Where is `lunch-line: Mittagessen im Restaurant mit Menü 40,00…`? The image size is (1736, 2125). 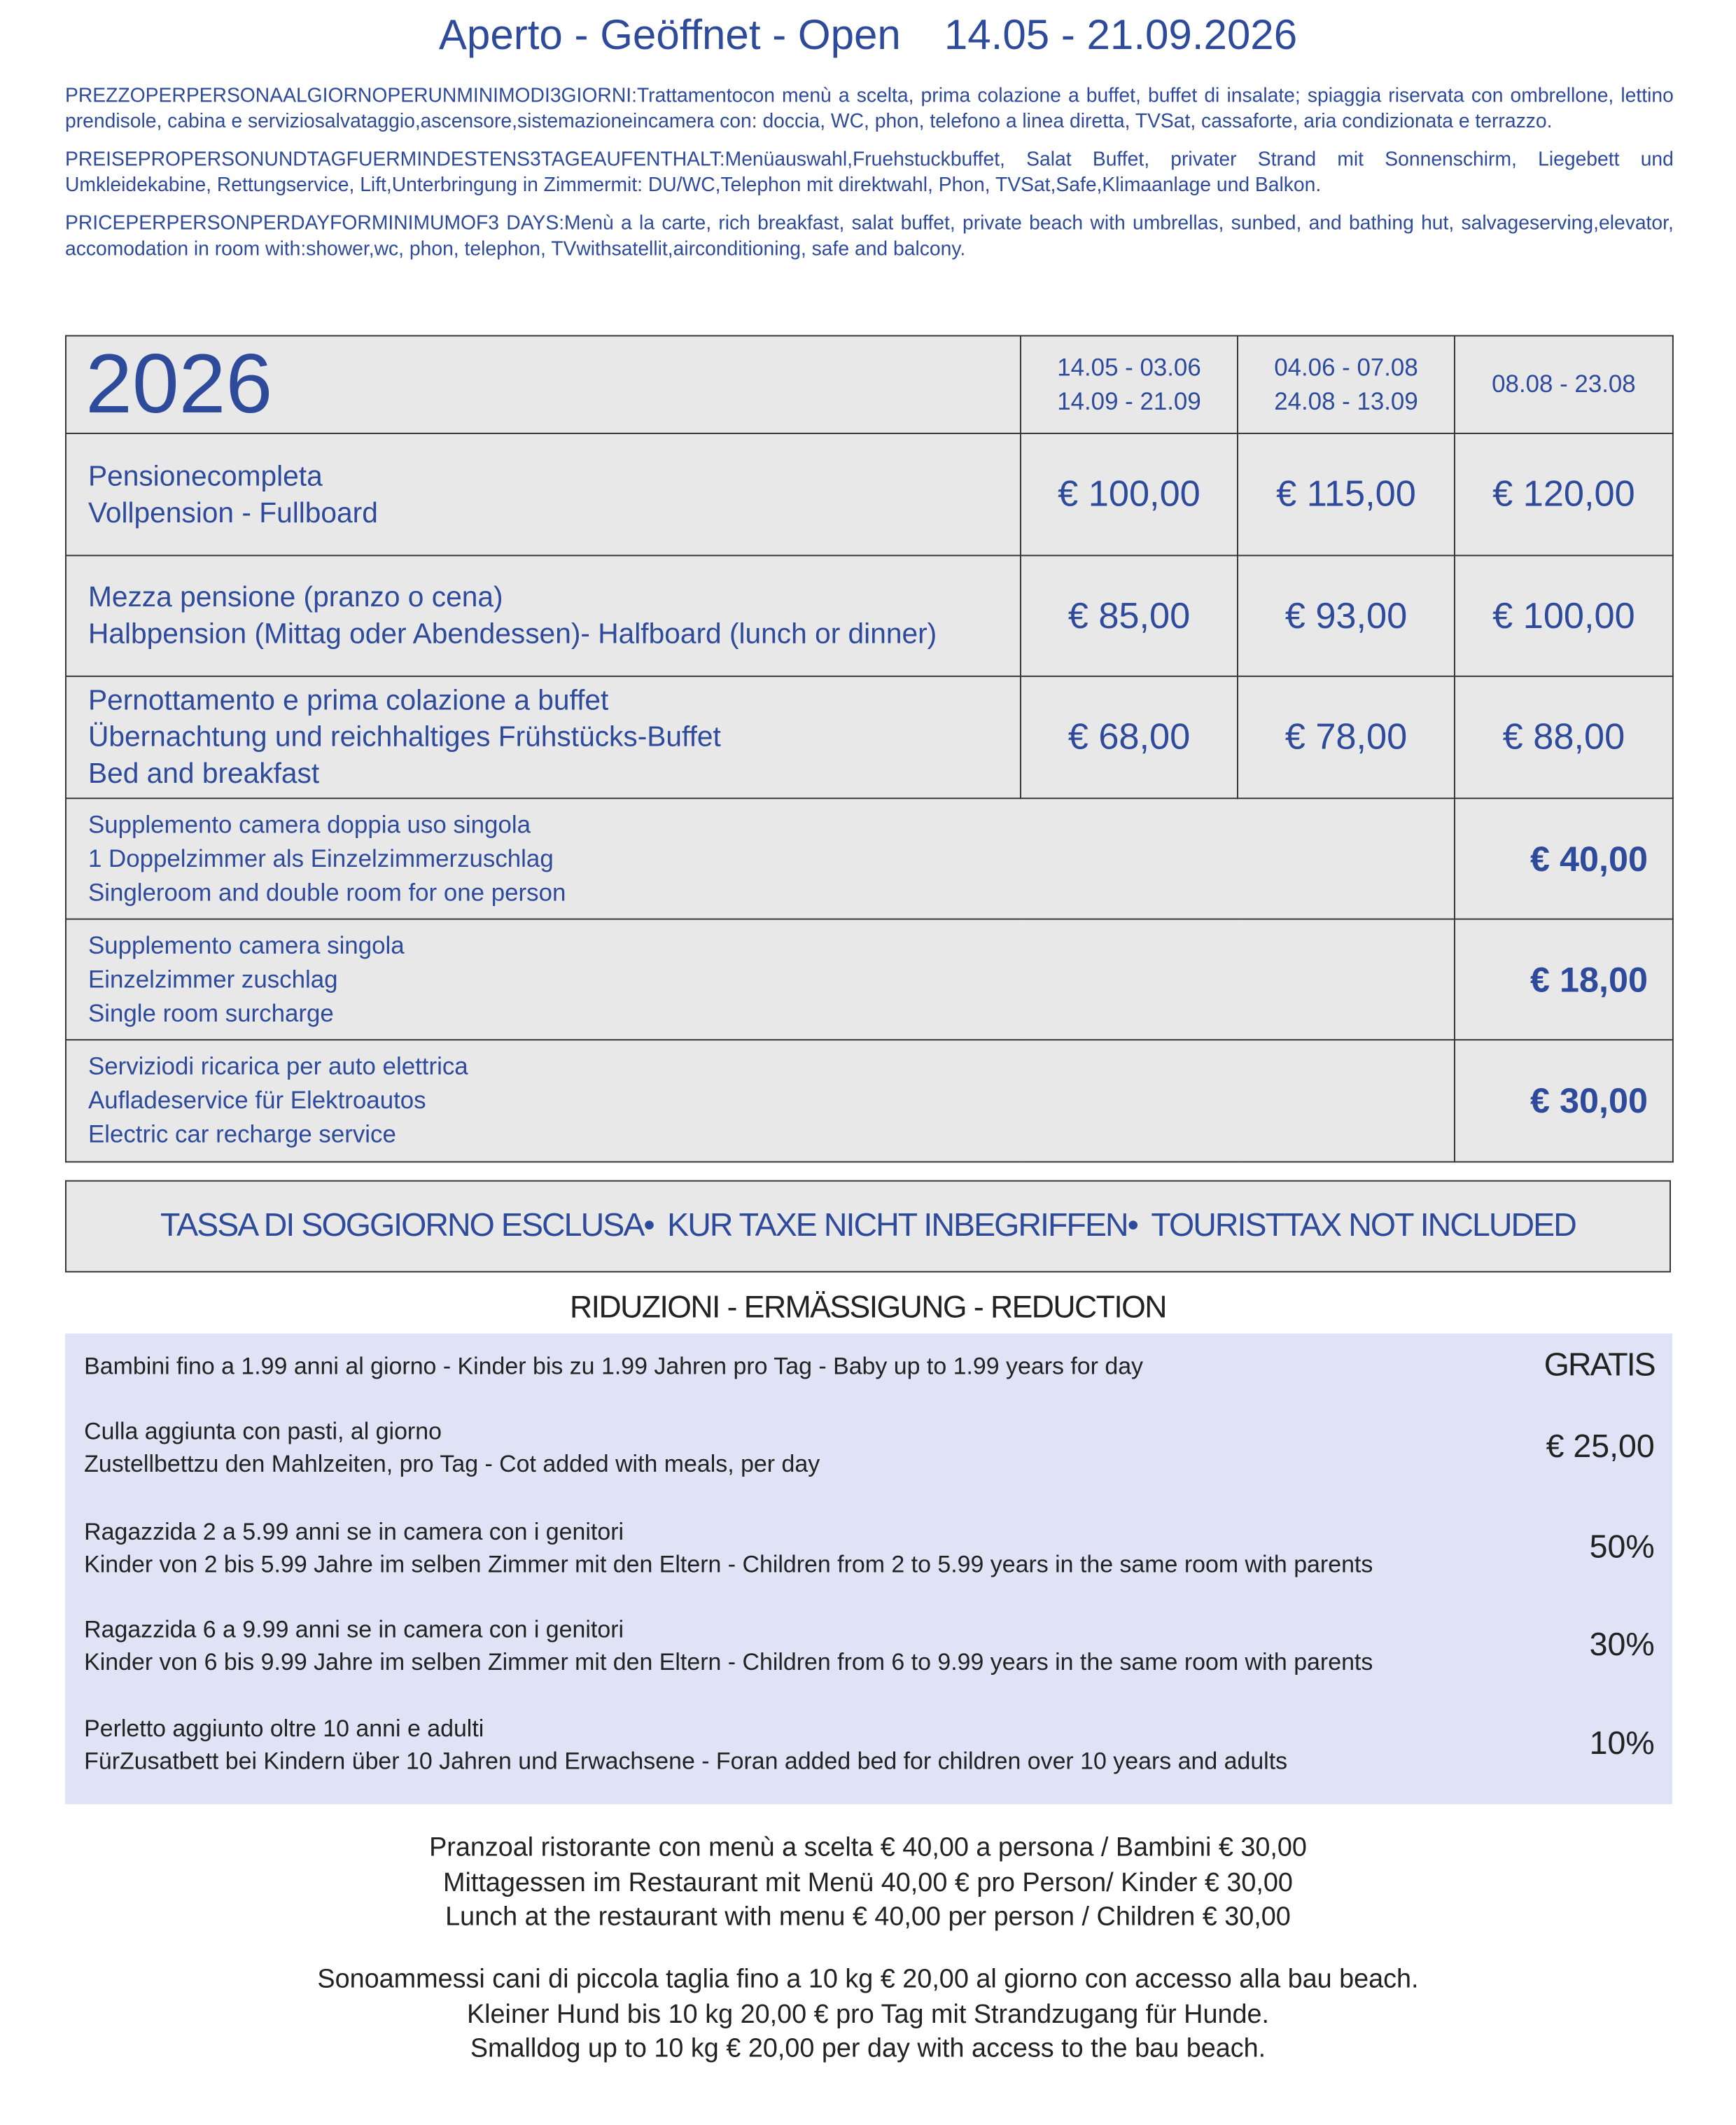
lunch-line: Mittagessen im Restaurant mit Menü 40,00… is located at coordinates (868, 1882).